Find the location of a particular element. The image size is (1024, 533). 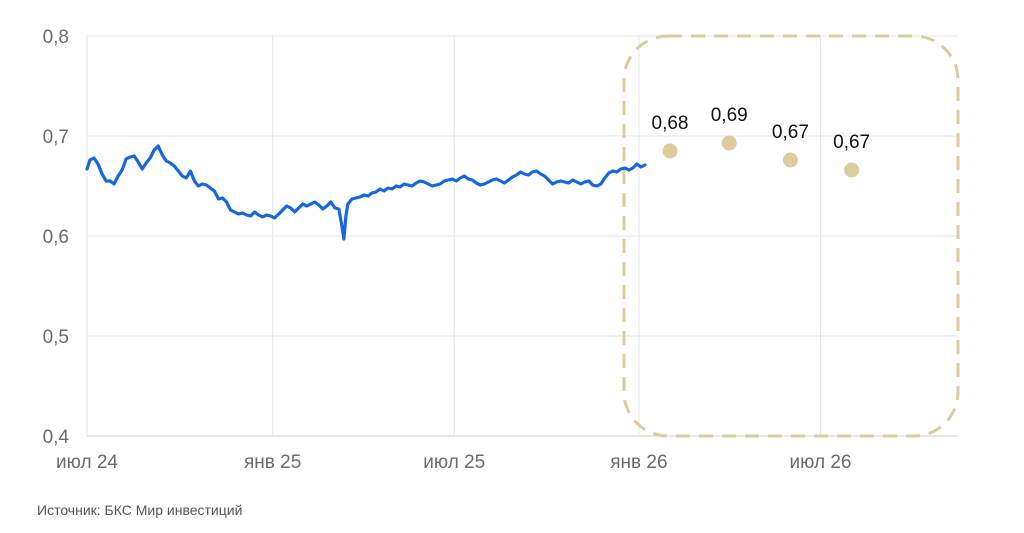

x-tick-label: июл 26 is located at coordinates (821, 462).